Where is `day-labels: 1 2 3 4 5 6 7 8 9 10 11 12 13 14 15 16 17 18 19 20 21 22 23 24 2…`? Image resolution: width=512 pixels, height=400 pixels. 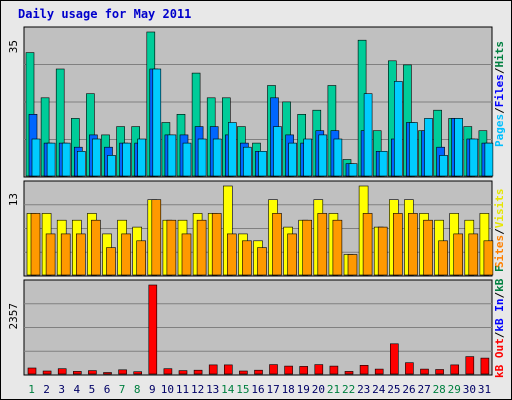 day-labels: 1 2 3 4 5 6 7 8 9 10 11 12 13 14 15 16 17 18 19 20 21 22 23 24 2… is located at coordinates (259, 389).